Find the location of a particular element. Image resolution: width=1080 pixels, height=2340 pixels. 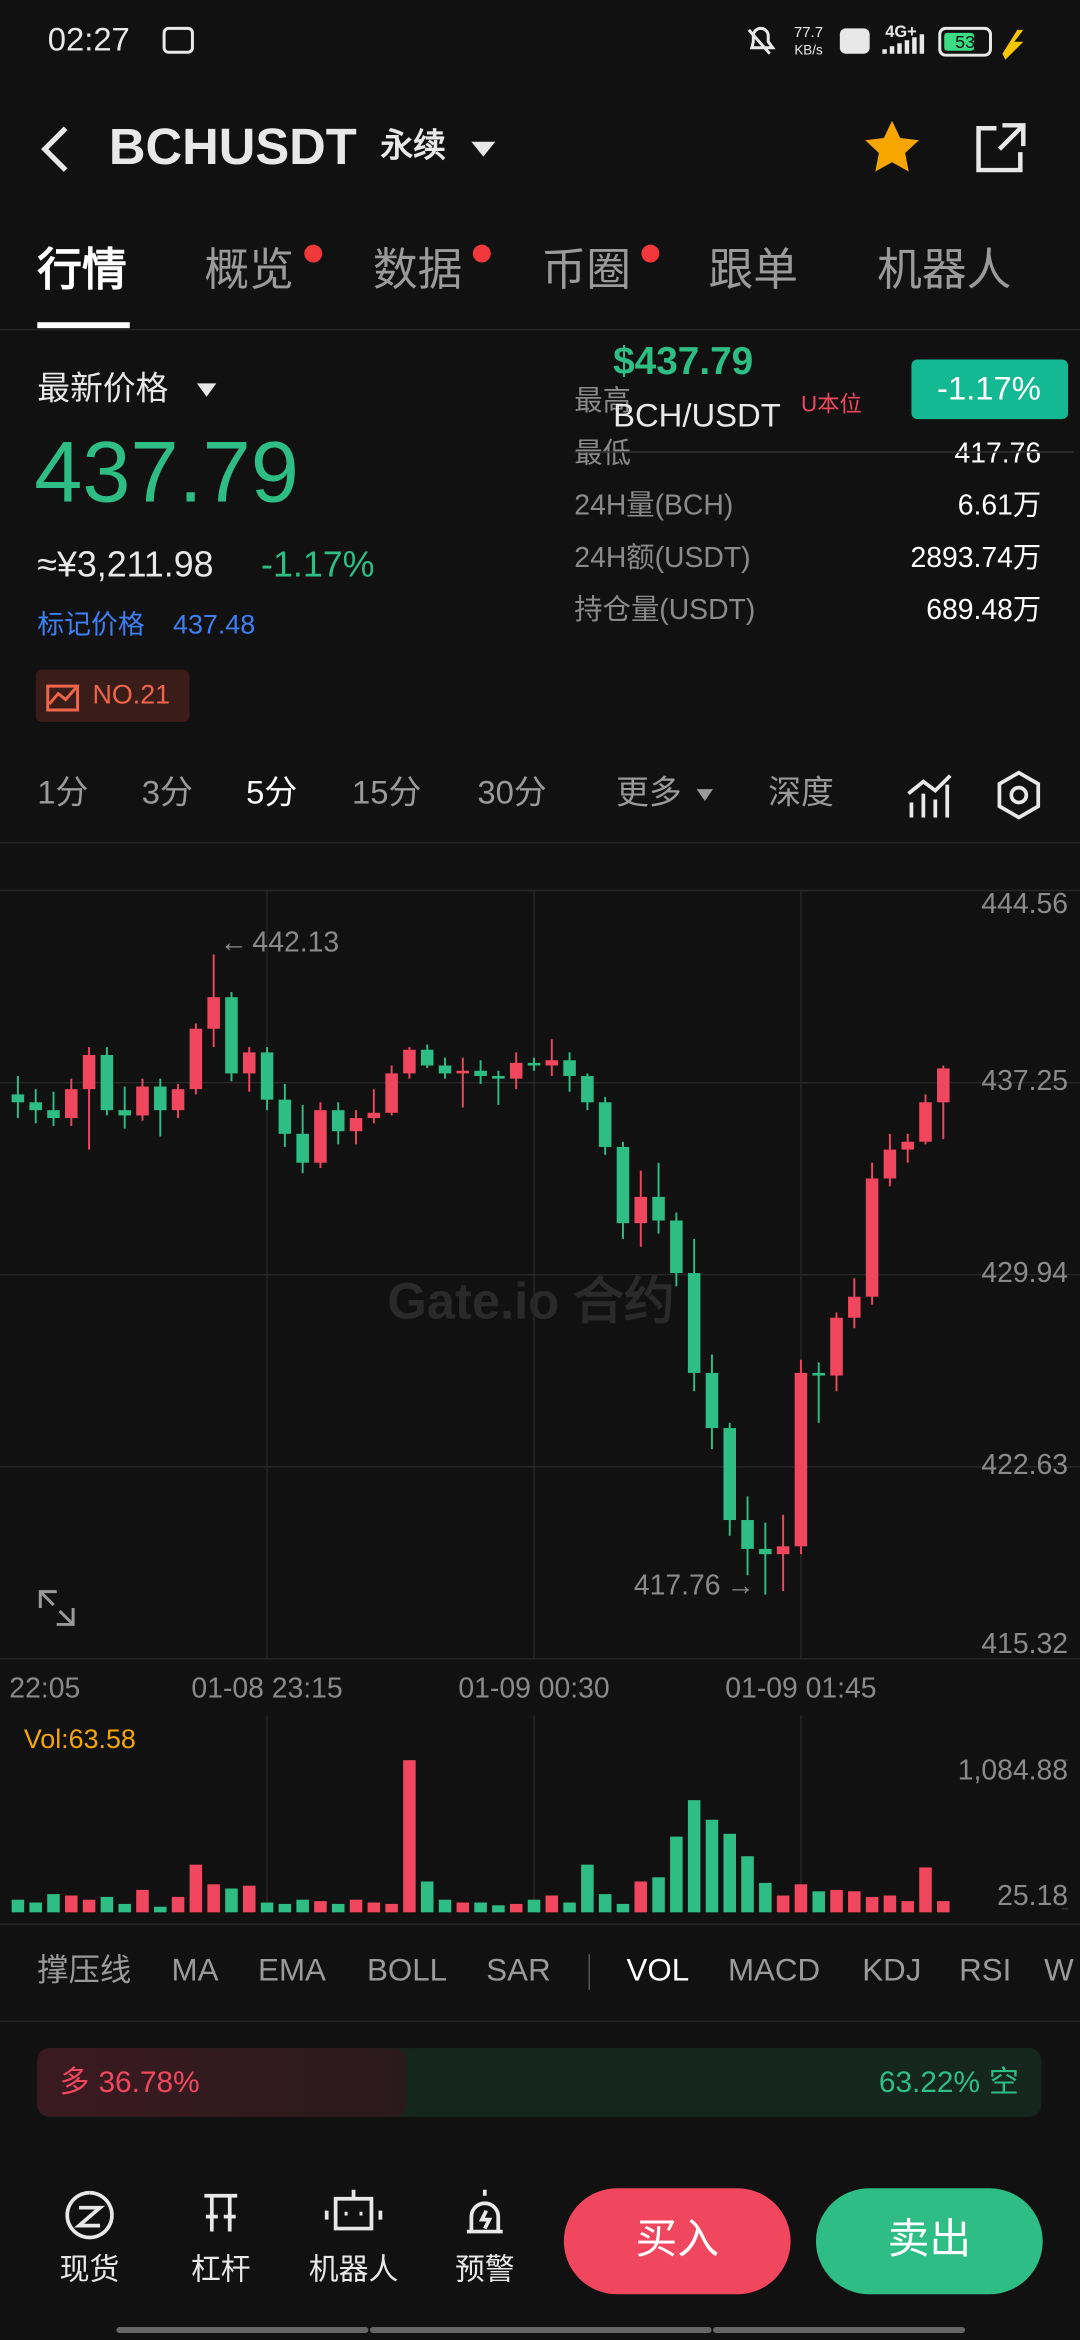

tab: 币圈 is located at coordinates (586, 270).